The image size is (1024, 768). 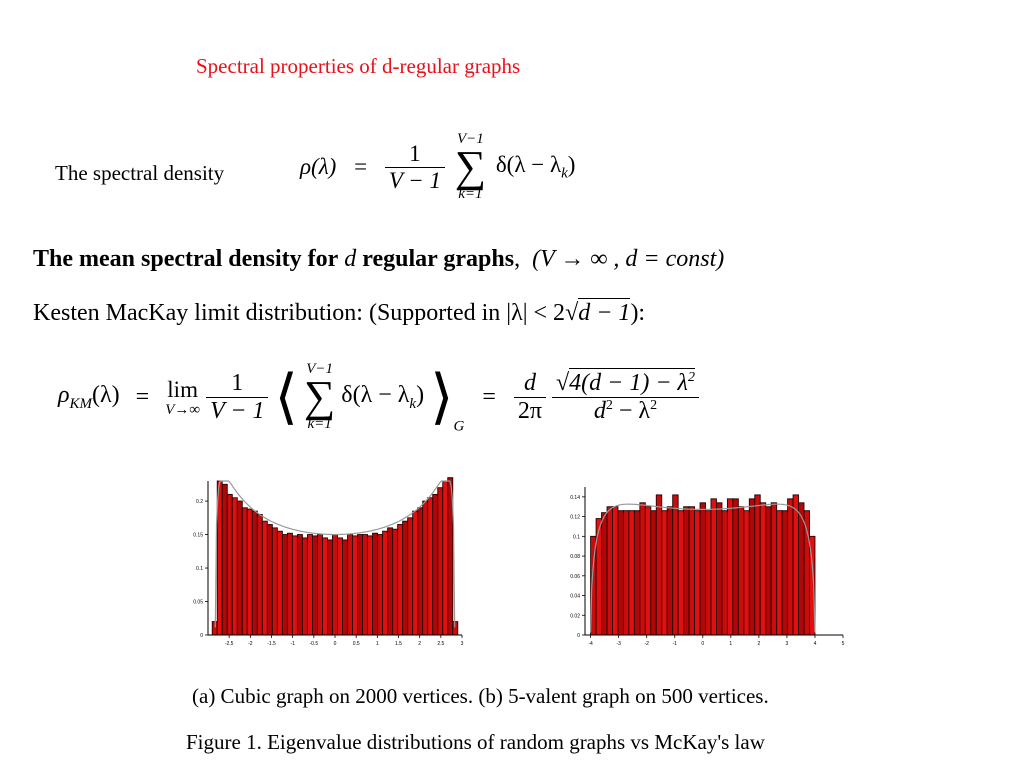 I want to click on formula2-sqrt-fraction: √4(d − 1) − λ2 d2 − λ2, so click(x=625, y=396).